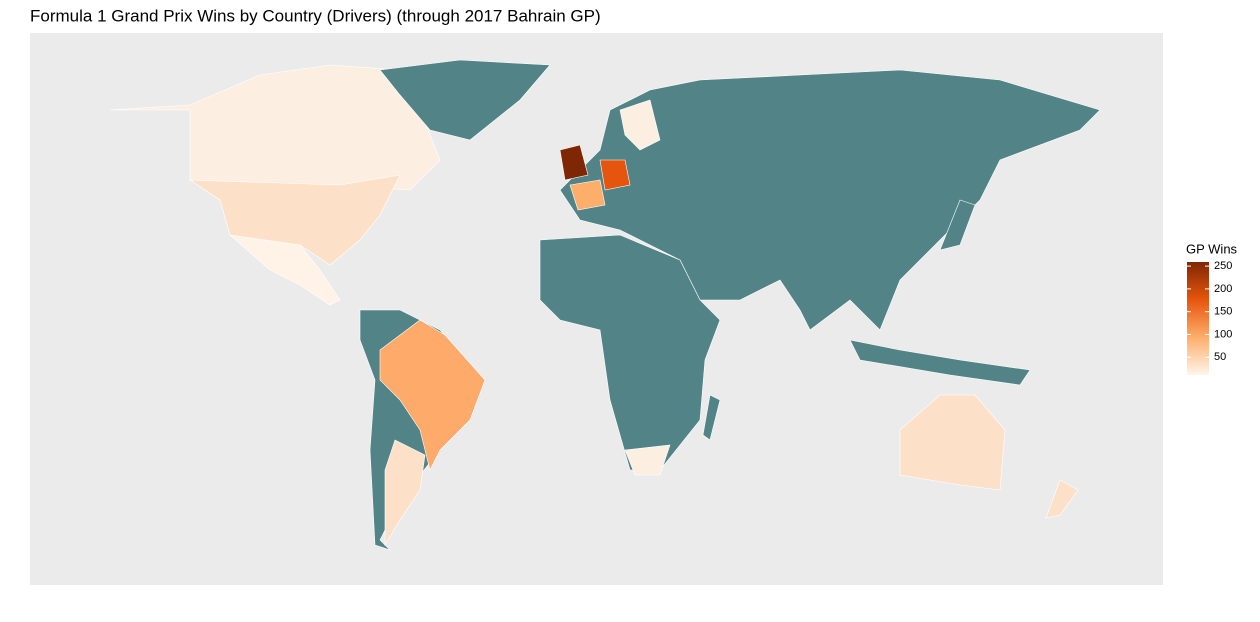 This screenshot has width=1260, height=622. I want to click on color-bar, so click(1198, 318).